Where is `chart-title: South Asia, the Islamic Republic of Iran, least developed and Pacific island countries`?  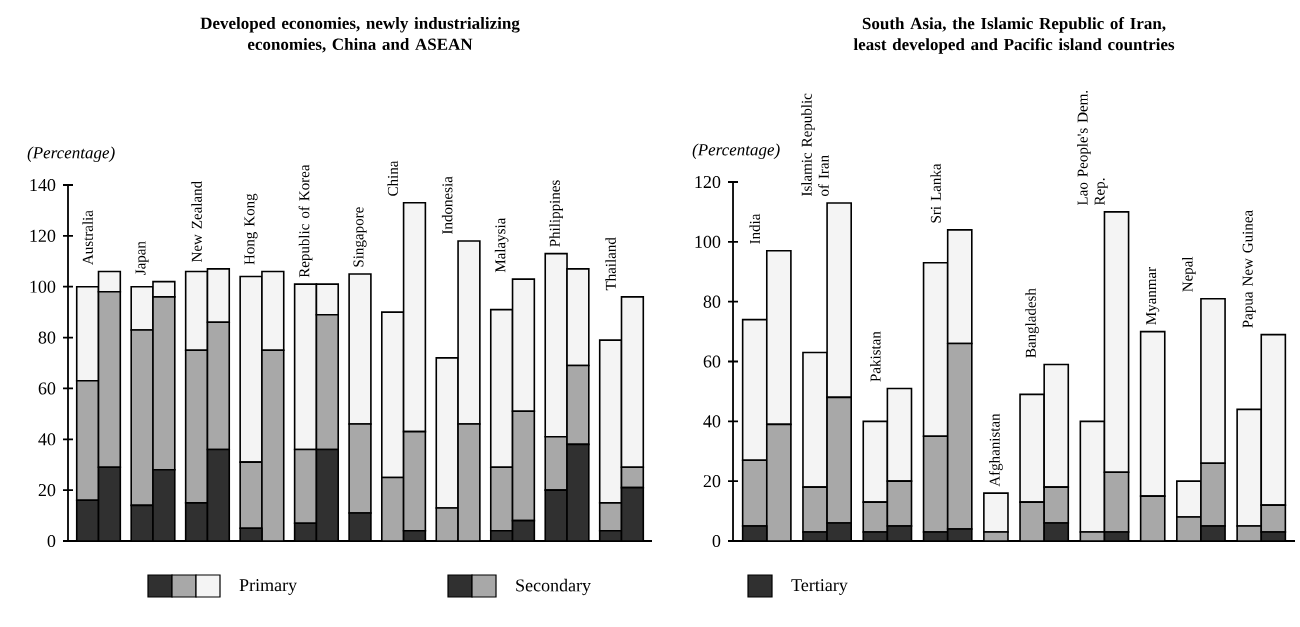
chart-title: South Asia, the Islamic Republic of Iran, least developed and Pacific island countries is located at coordinates (1014, 35).